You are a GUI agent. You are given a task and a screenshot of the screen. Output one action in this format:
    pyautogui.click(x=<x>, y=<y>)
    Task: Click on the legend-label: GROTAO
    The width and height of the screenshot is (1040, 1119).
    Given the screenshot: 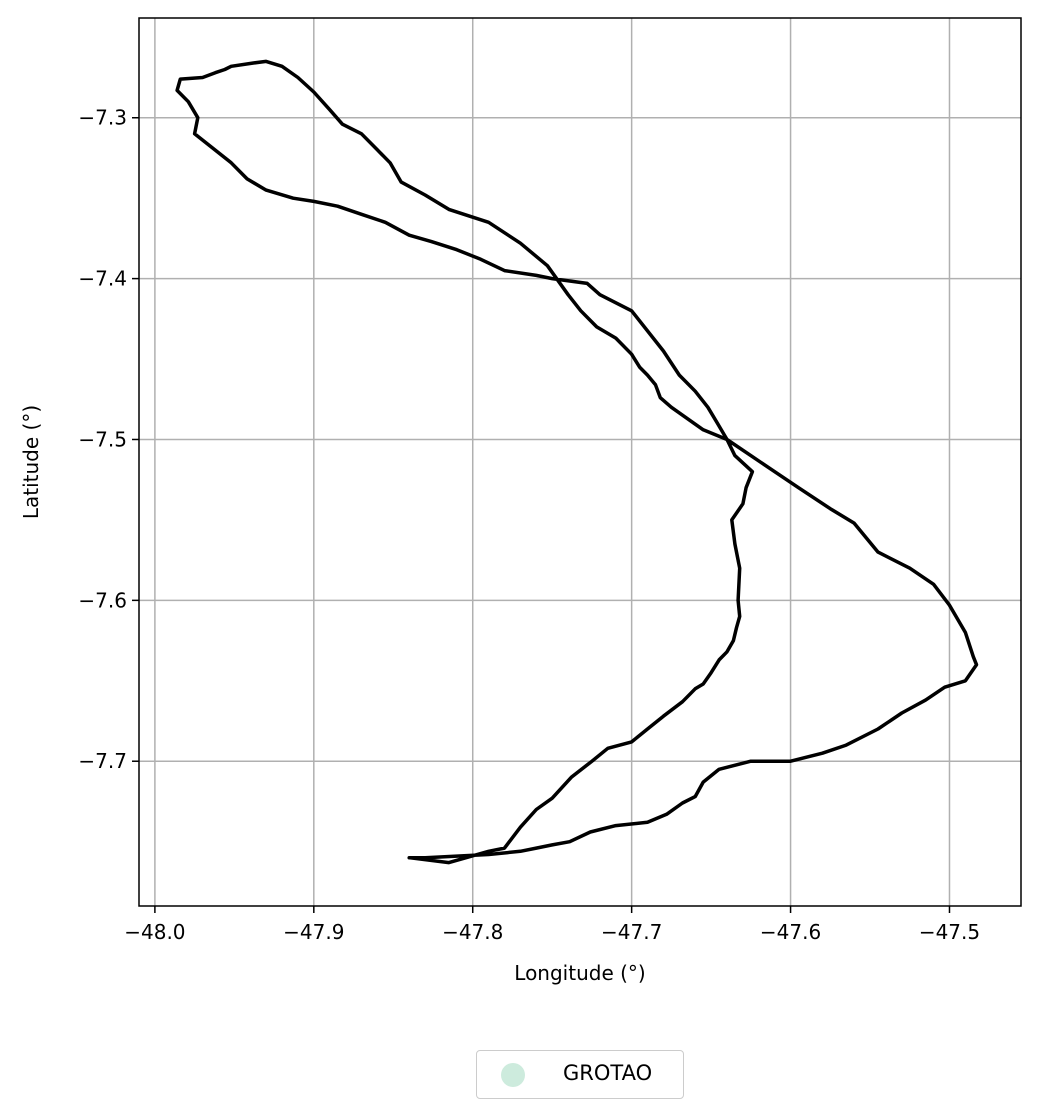 What is the action you would take?
    pyautogui.click(x=608, y=1073)
    